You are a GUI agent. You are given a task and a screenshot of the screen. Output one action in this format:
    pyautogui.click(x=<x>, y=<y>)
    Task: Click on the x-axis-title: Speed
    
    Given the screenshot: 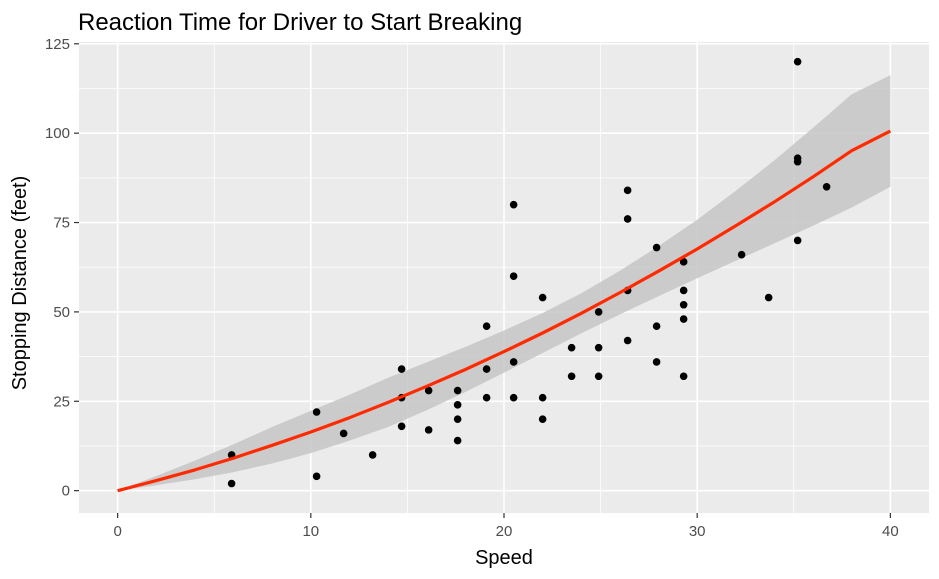 What is the action you would take?
    pyautogui.click(x=504, y=558)
    